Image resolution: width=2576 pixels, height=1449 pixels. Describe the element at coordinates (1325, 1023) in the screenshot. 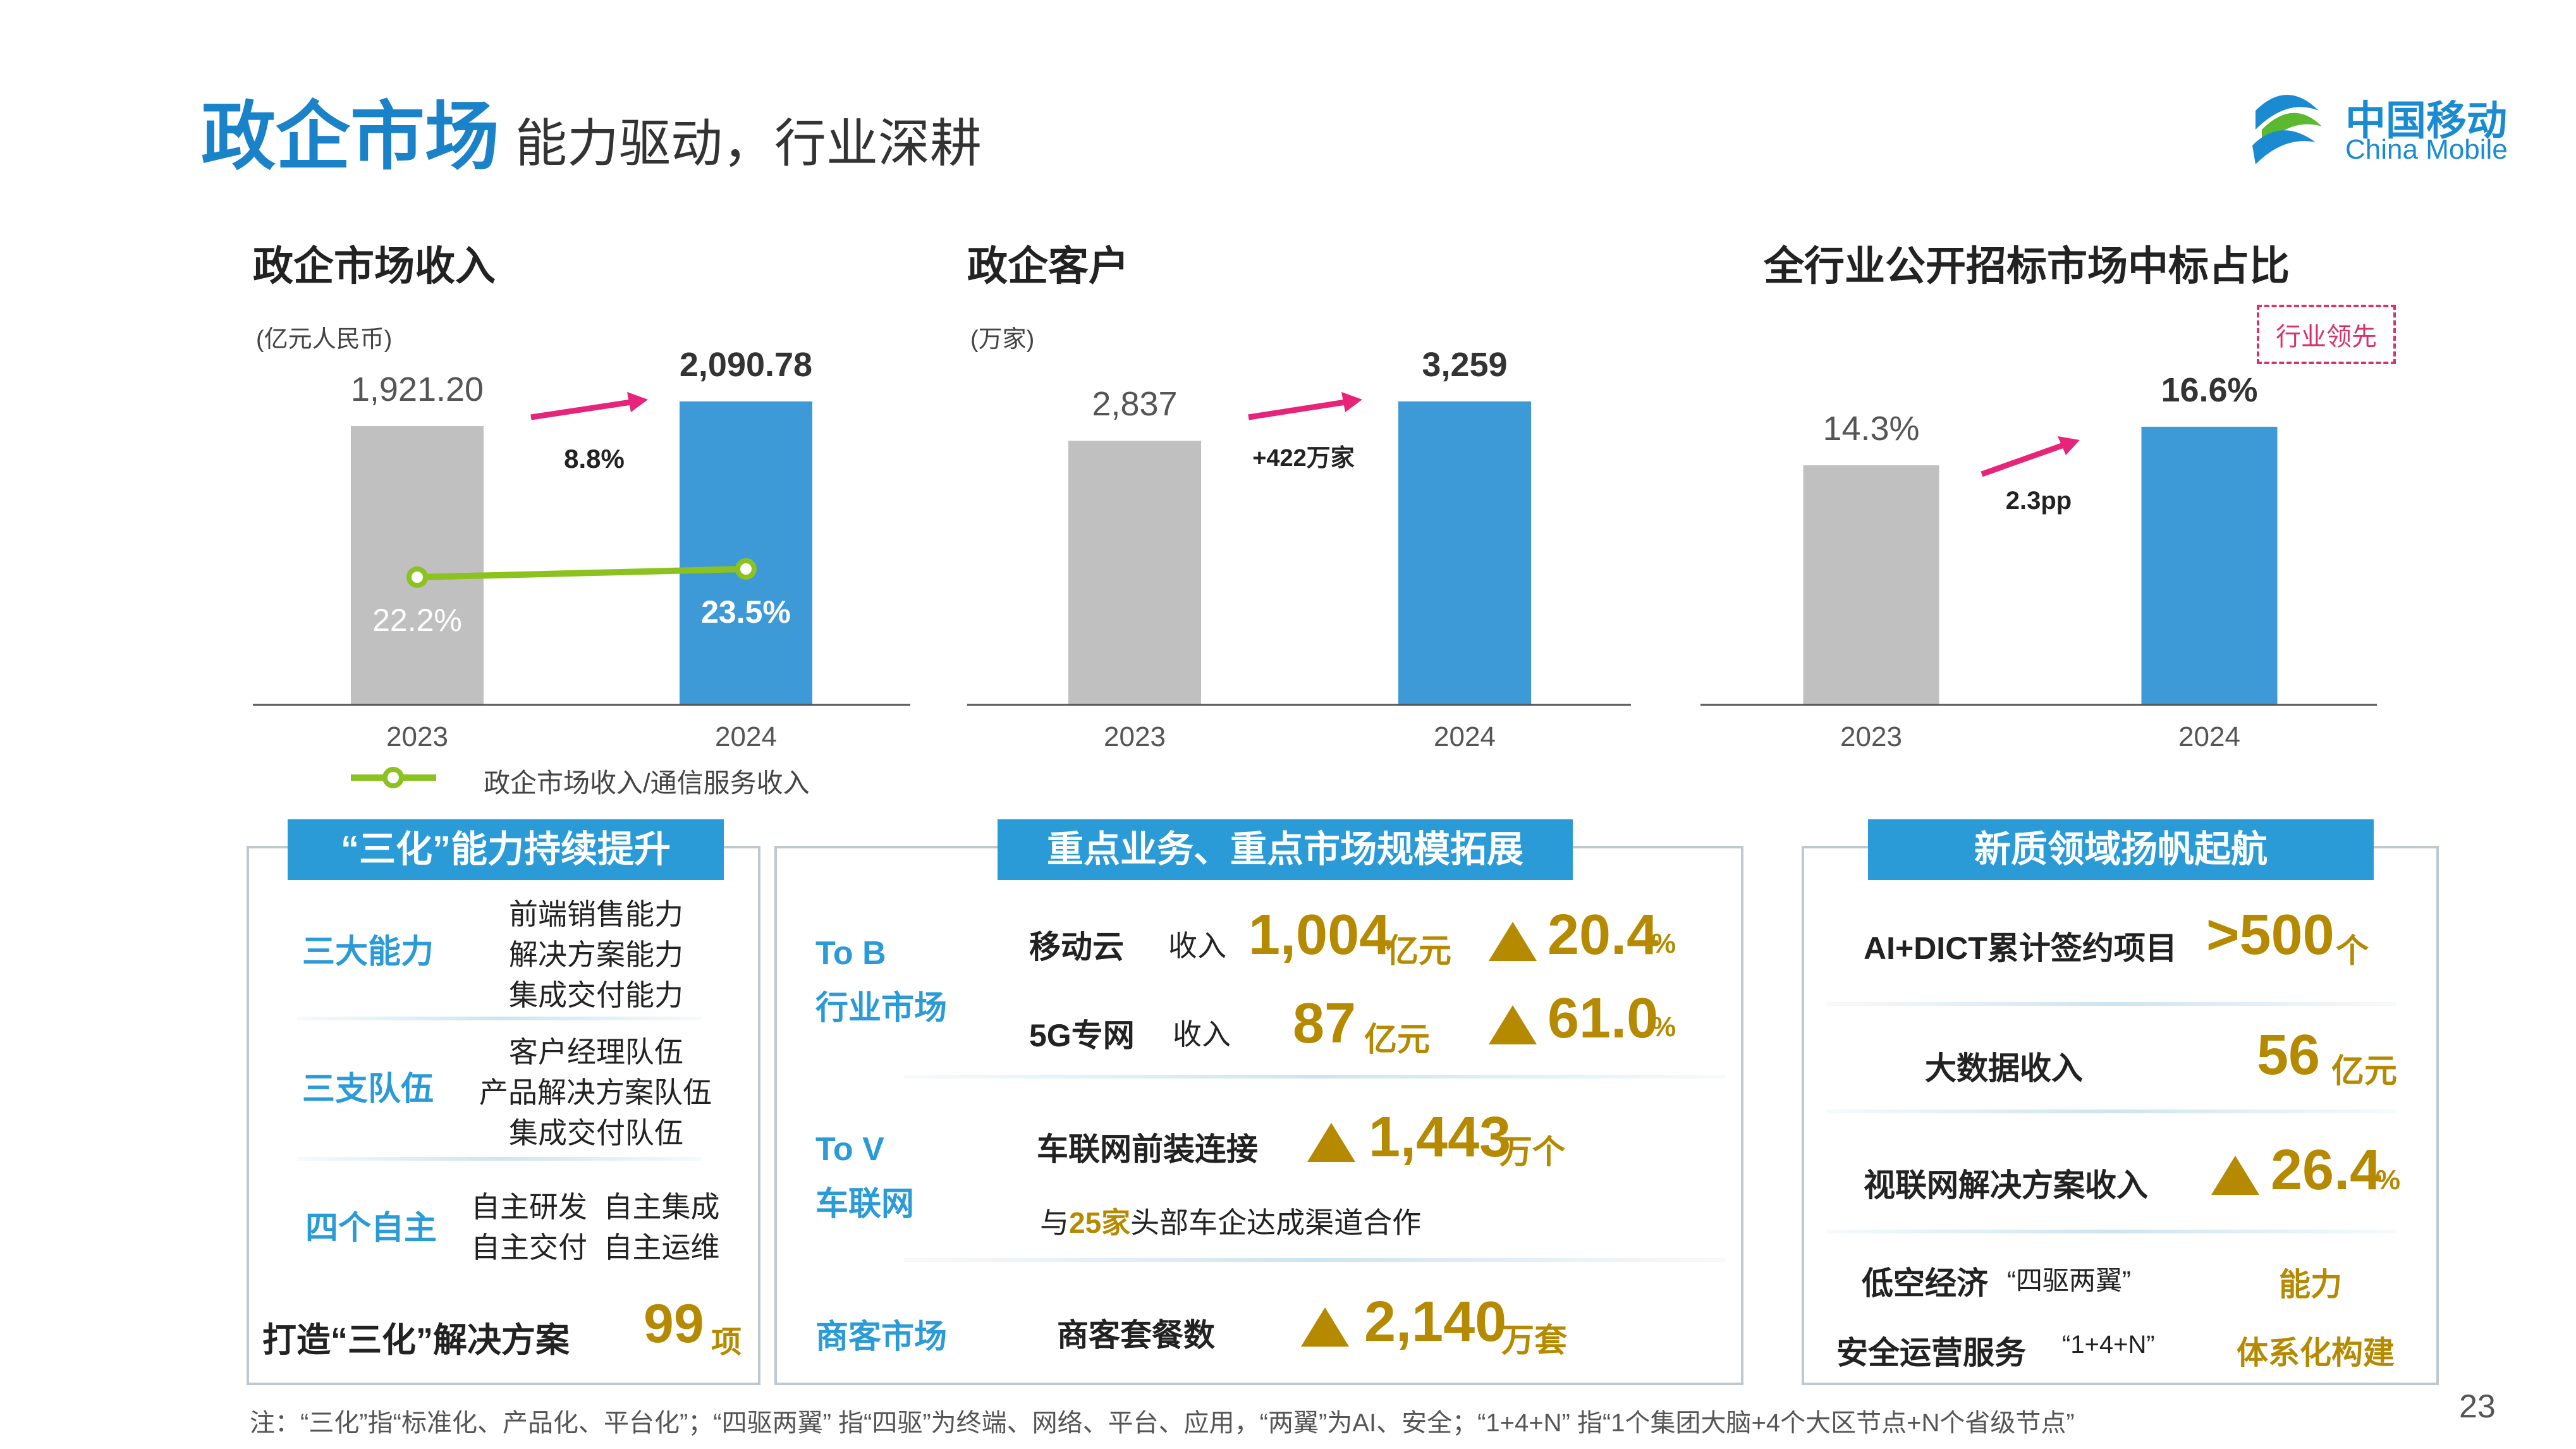

I see `panel2-5g-value: 87` at that location.